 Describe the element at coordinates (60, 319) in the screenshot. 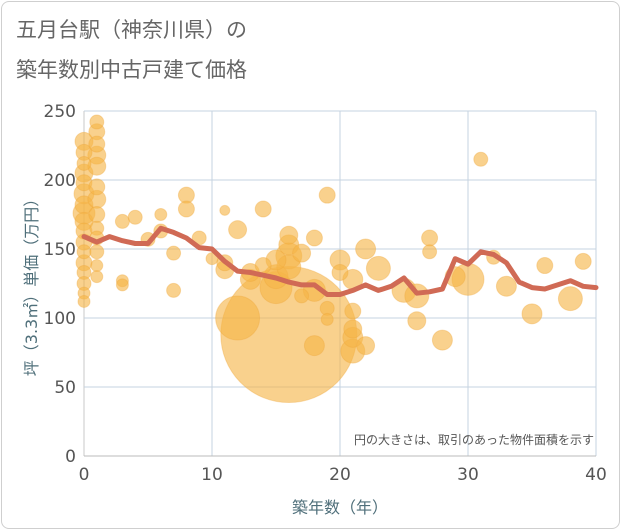

I see `y-tick-label: 100` at that location.